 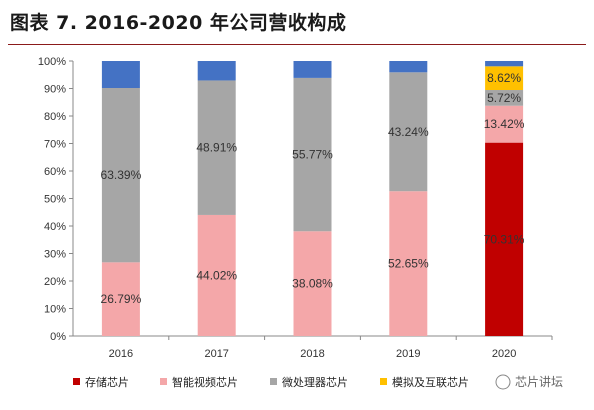 I want to click on x-tick-label: 2016, so click(x=121, y=354).